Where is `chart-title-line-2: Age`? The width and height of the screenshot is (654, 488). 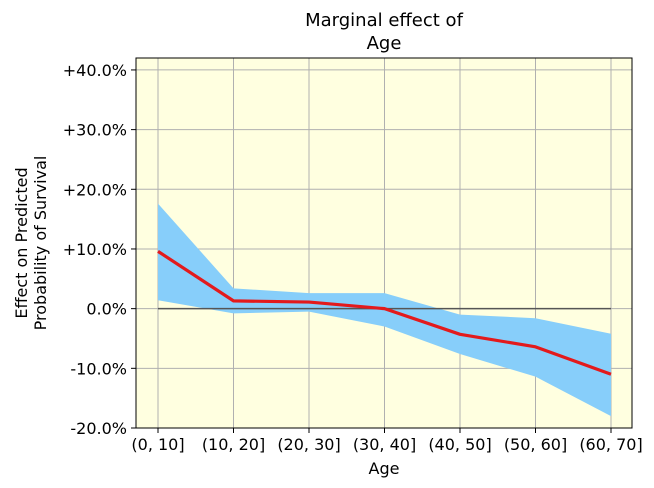 chart-title-line-2: Age is located at coordinates (384, 43).